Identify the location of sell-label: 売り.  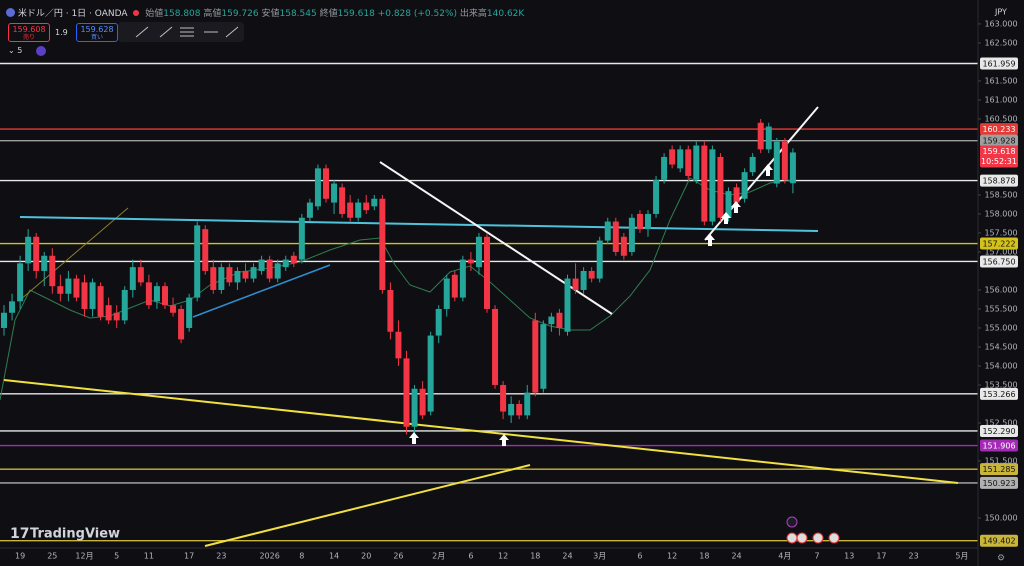
(28, 37).